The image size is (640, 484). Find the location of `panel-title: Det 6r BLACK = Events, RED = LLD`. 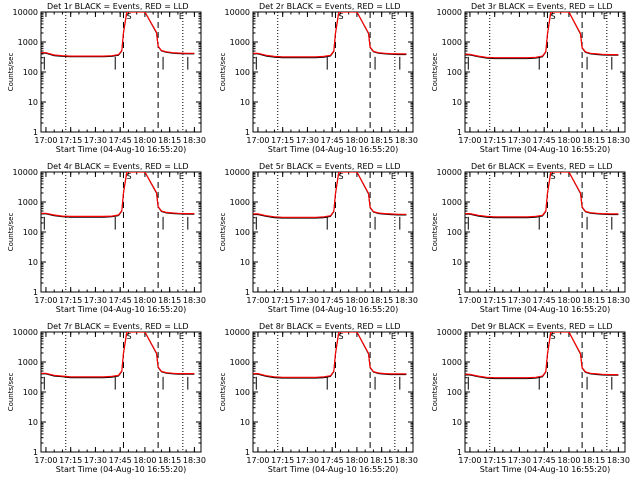

panel-title: Det 6r BLACK = Events, RED = LLD is located at coordinates (542, 166).